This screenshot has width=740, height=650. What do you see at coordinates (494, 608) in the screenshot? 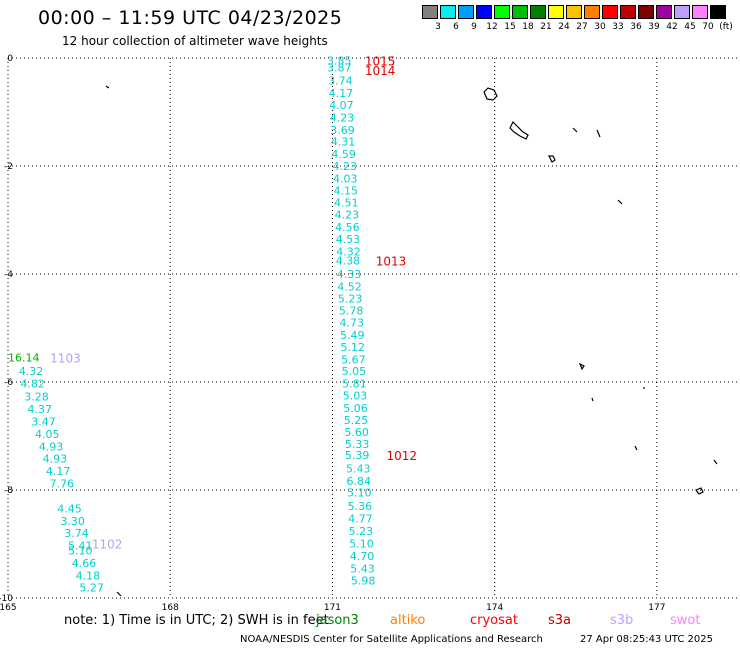
I see `x-tick-label: 174` at bounding box center [494, 608].